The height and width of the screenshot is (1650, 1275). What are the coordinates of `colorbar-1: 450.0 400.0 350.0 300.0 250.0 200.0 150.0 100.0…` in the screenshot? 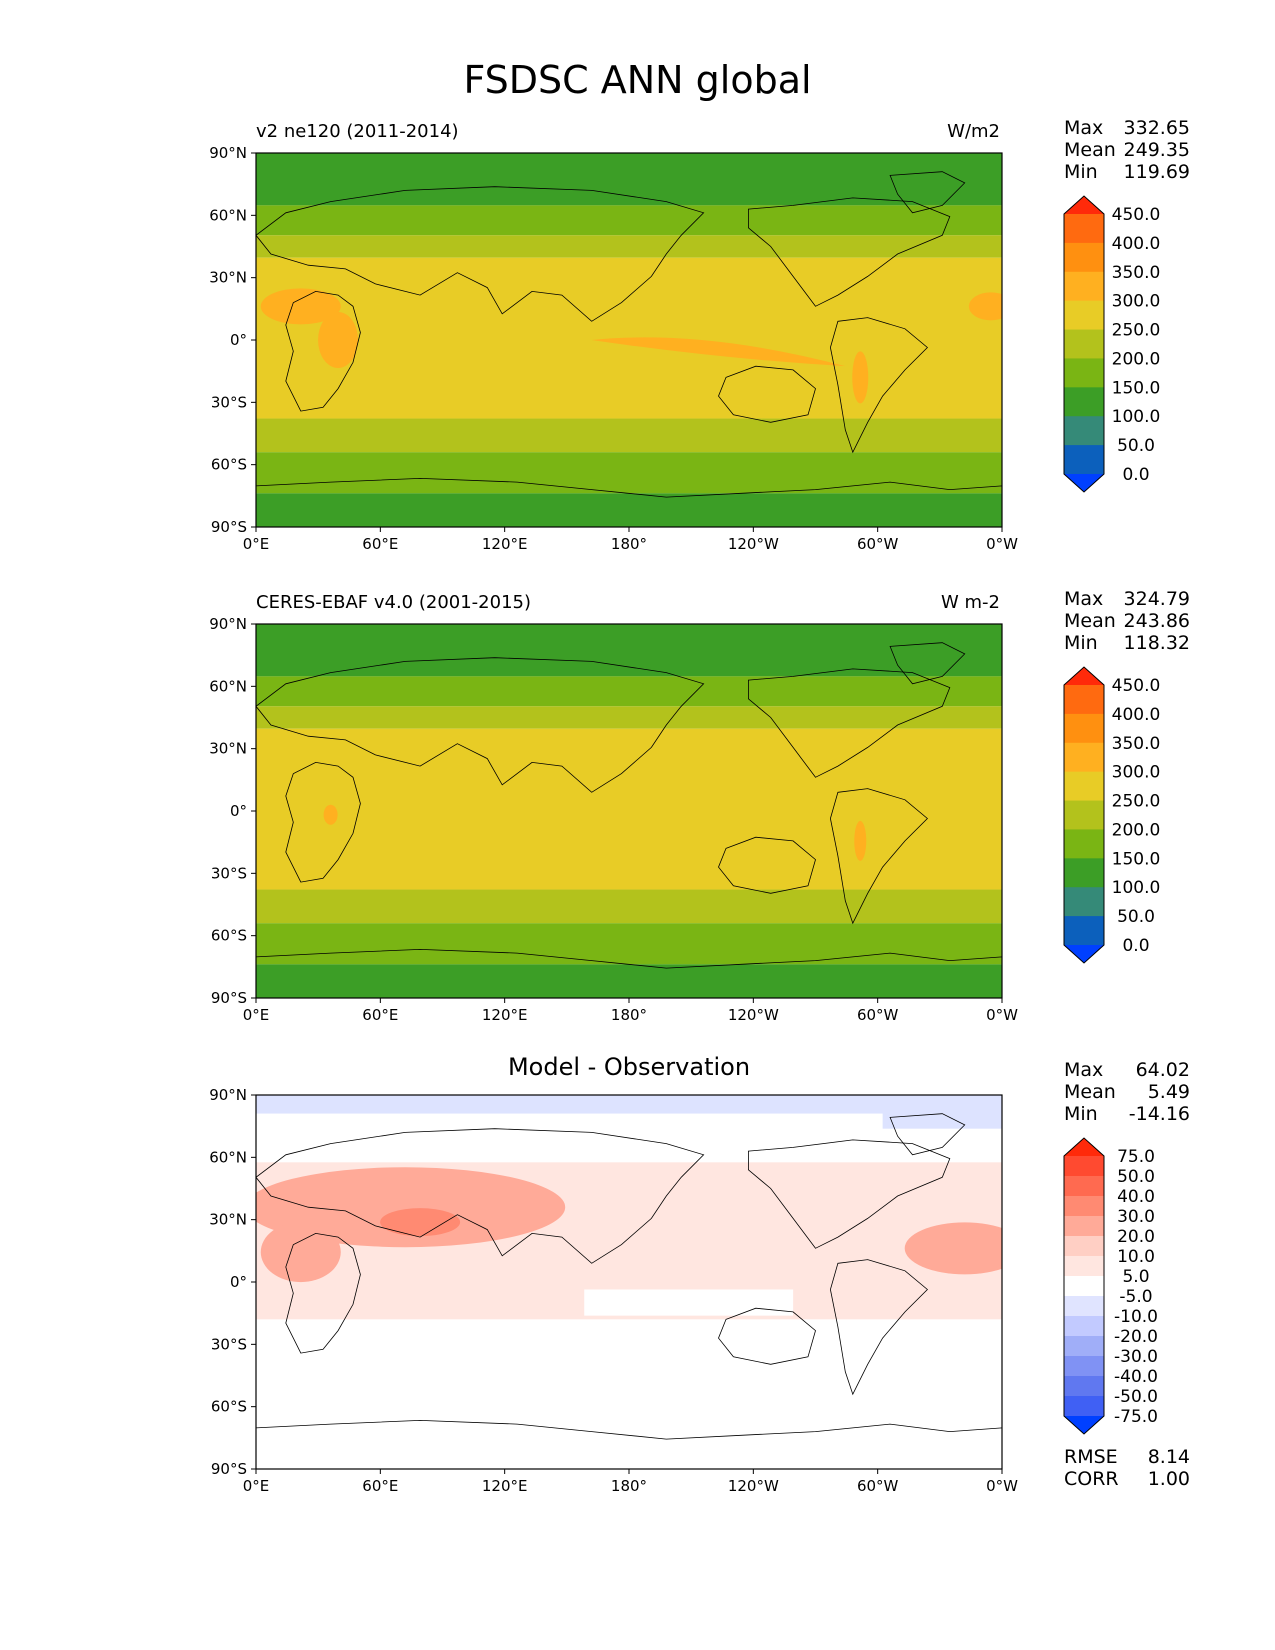 It's located at (1112, 815).